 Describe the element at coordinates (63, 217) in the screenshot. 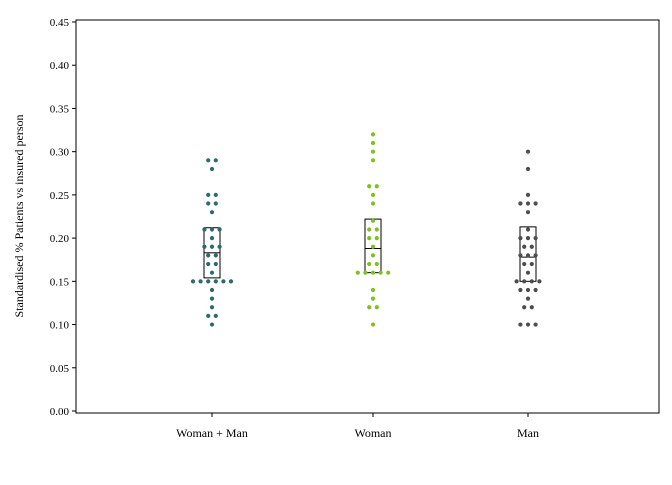

I see `y-axis: 0.00 0.05 0.10 0.15 0.20 0.25 0.30 0.35 0.40 0.45` at that location.